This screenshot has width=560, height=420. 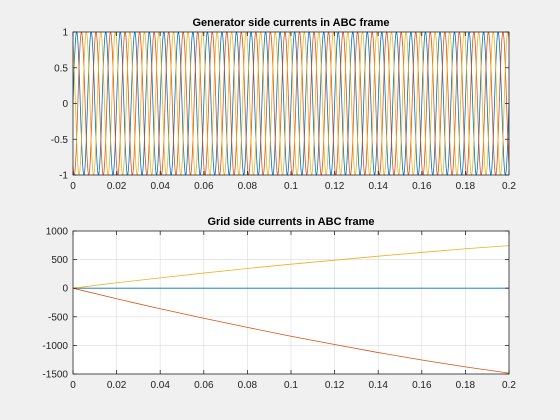 What do you see at coordinates (55, 304) in the screenshot?
I see `y-tick-labels: -1500 -1000 -500 0 500 1000` at bounding box center [55, 304].